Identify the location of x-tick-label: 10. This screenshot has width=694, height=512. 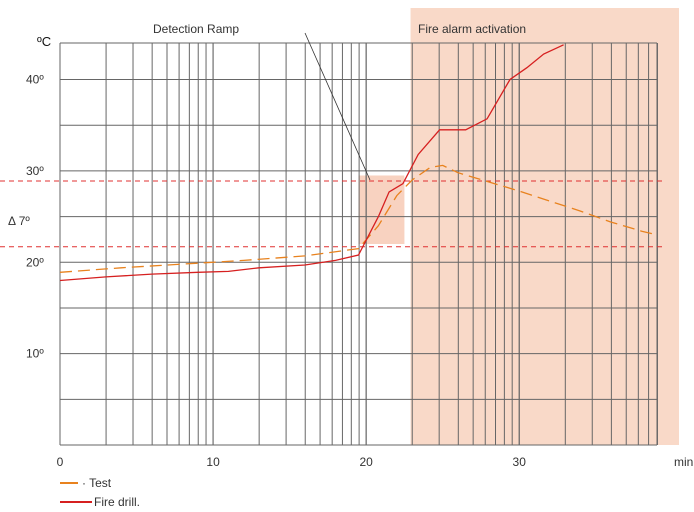
(213, 462).